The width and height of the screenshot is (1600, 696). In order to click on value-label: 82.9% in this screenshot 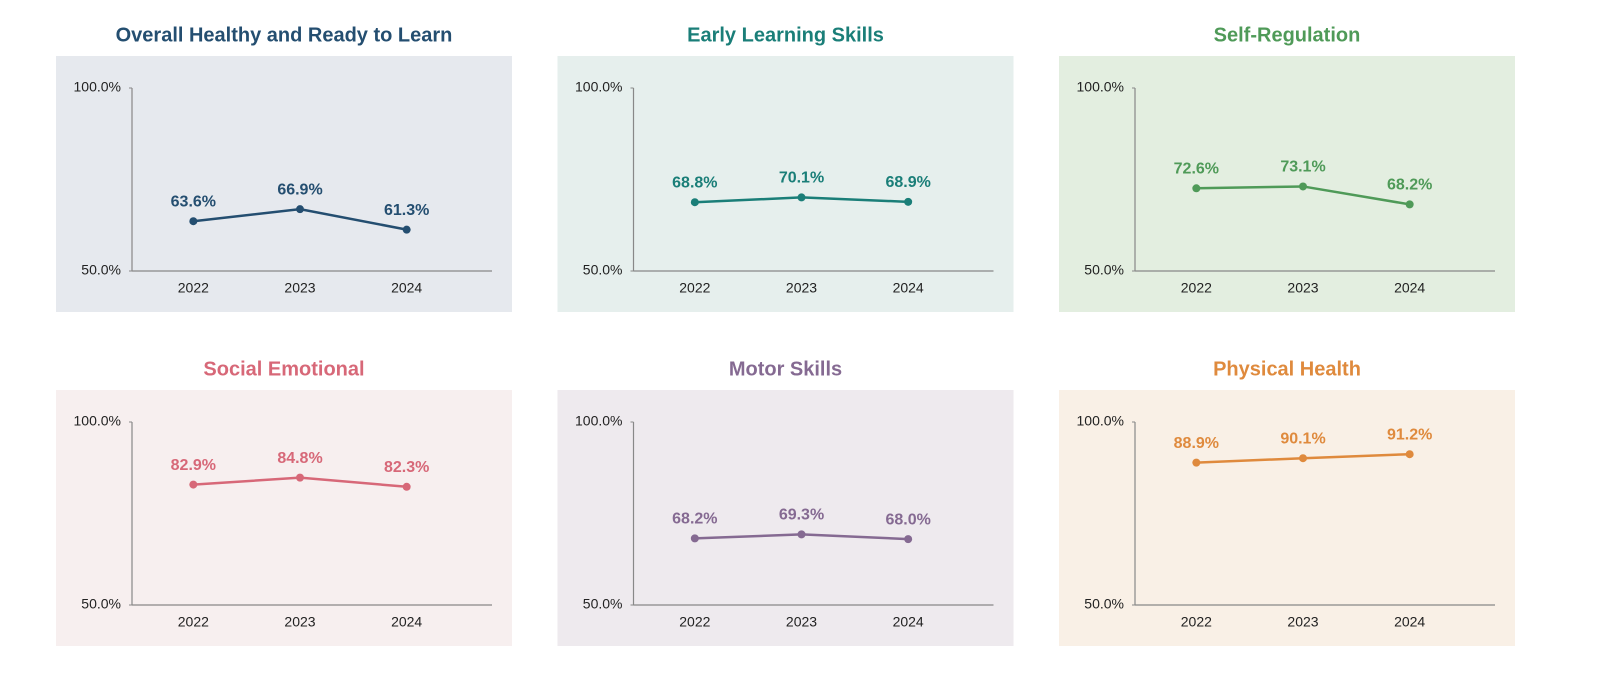, I will do `click(193, 465)`.